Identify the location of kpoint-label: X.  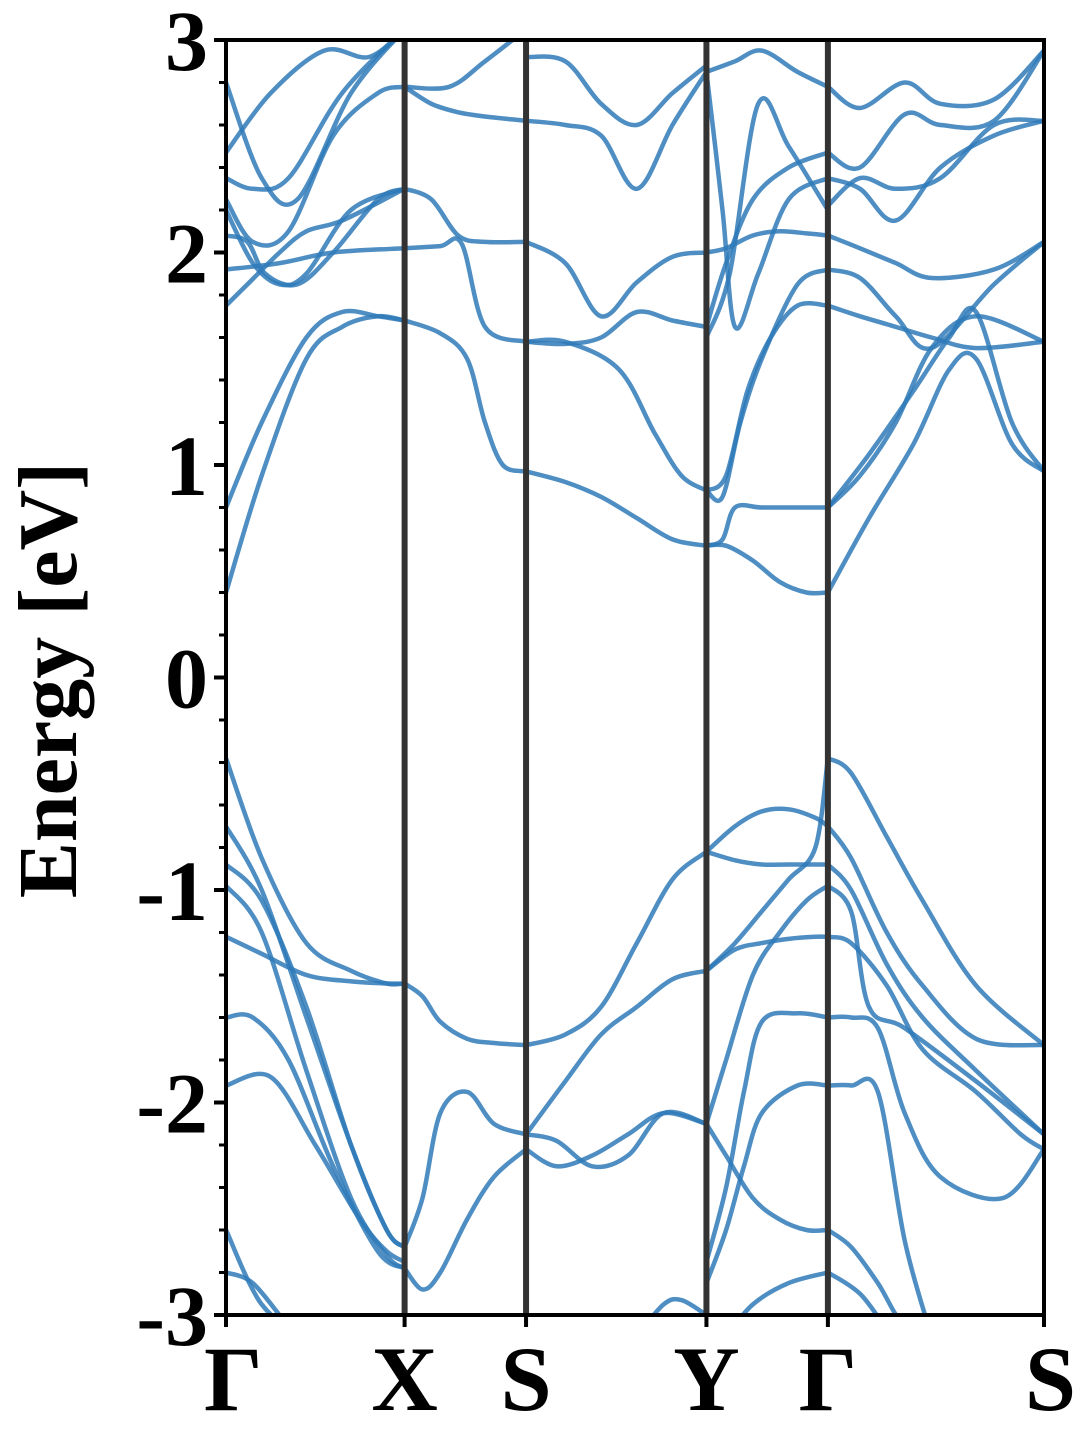
(404, 1379).